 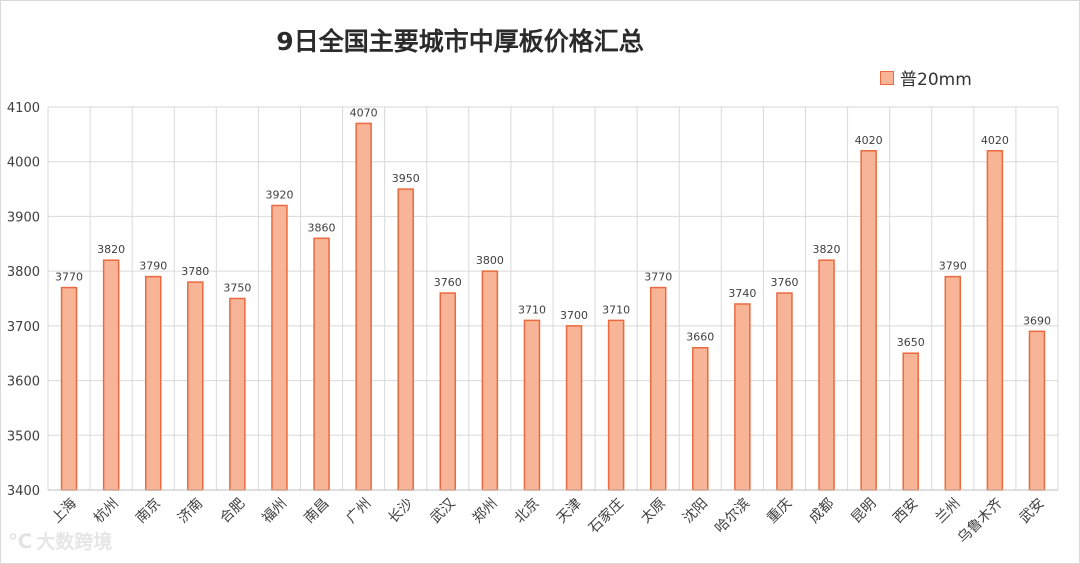 What do you see at coordinates (1037, 320) in the screenshot?
I see `bar-value-label: 3690` at bounding box center [1037, 320].